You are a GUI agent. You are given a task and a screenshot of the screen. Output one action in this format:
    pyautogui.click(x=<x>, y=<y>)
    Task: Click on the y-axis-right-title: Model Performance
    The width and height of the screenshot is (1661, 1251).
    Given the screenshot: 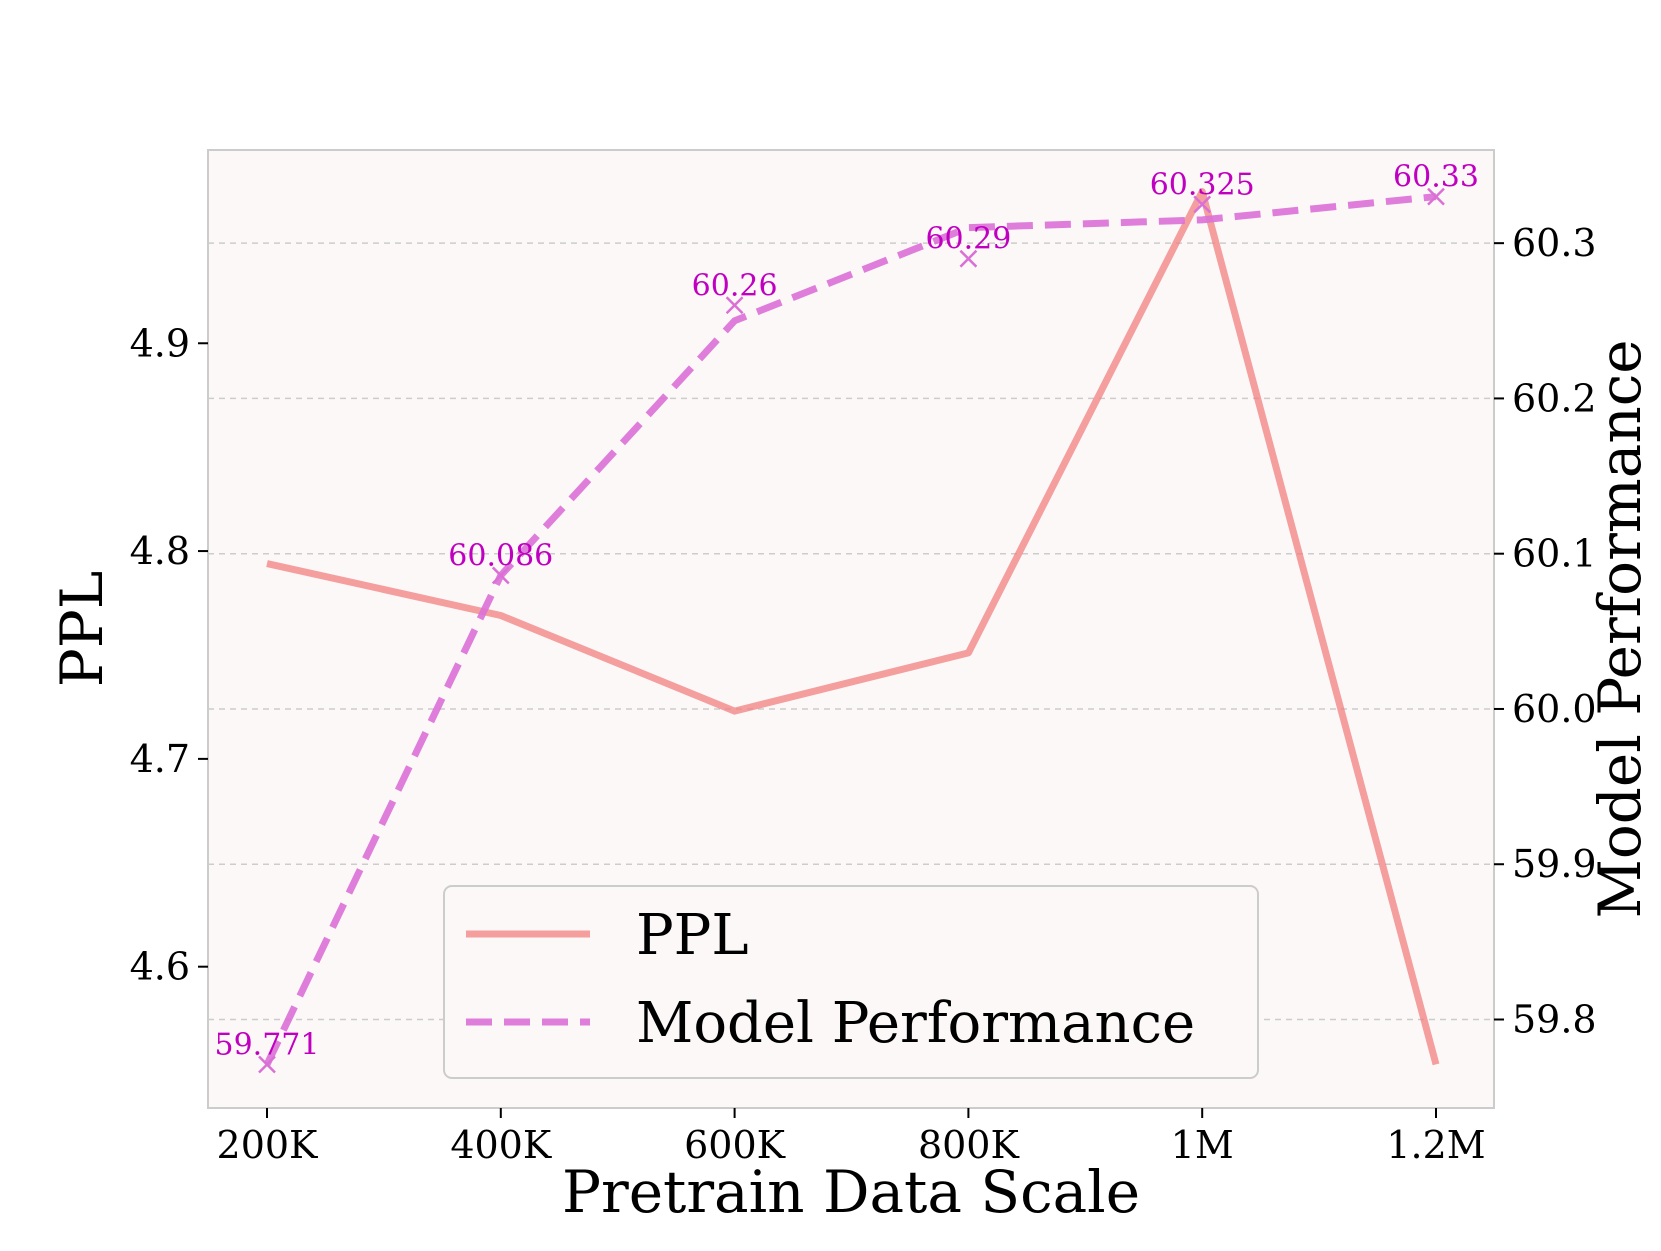 What is the action you would take?
    pyautogui.click(x=1620, y=628)
    